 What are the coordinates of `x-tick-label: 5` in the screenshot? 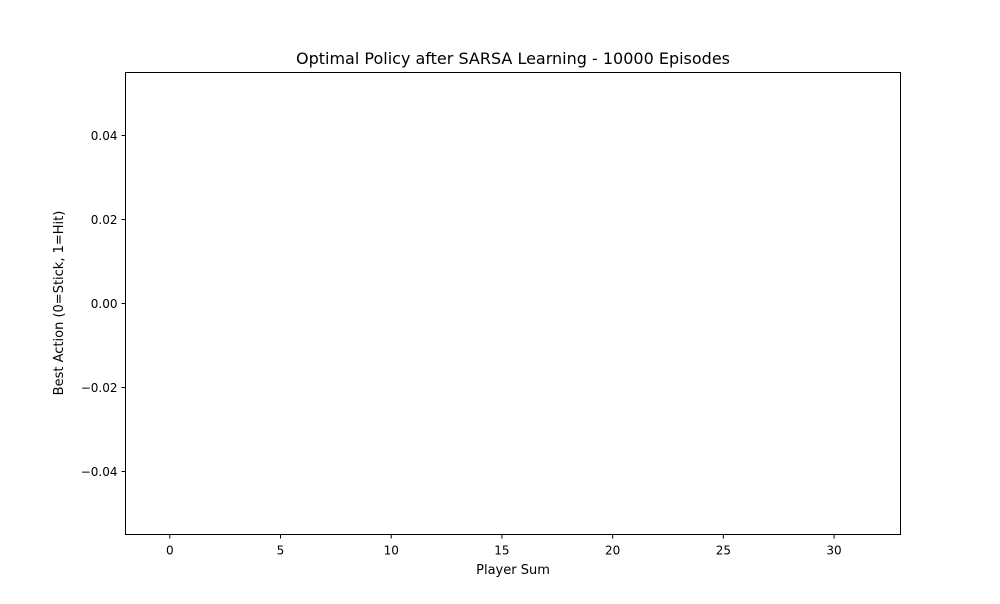 It's located at (281, 551).